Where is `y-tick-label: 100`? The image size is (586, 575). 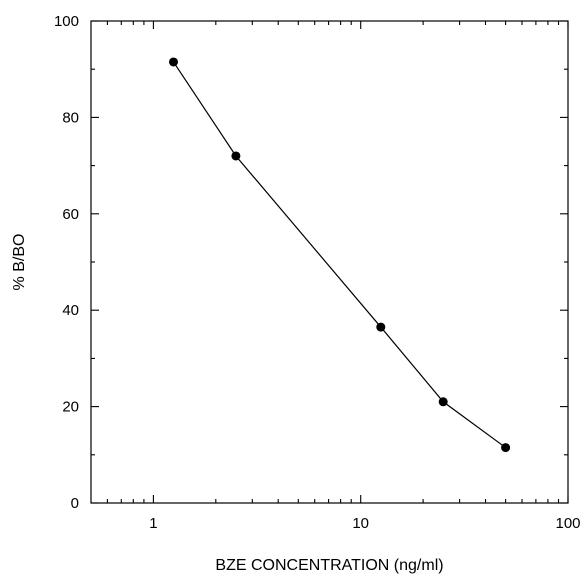
y-tick-label: 100 is located at coordinates (66, 21).